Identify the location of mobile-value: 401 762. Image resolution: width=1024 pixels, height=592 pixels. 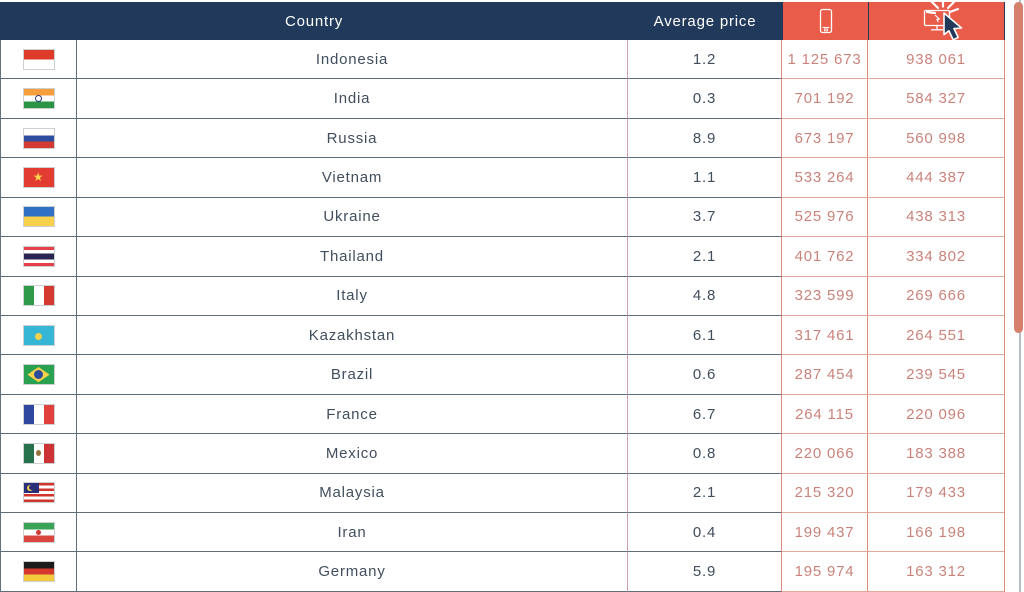
(825, 257).